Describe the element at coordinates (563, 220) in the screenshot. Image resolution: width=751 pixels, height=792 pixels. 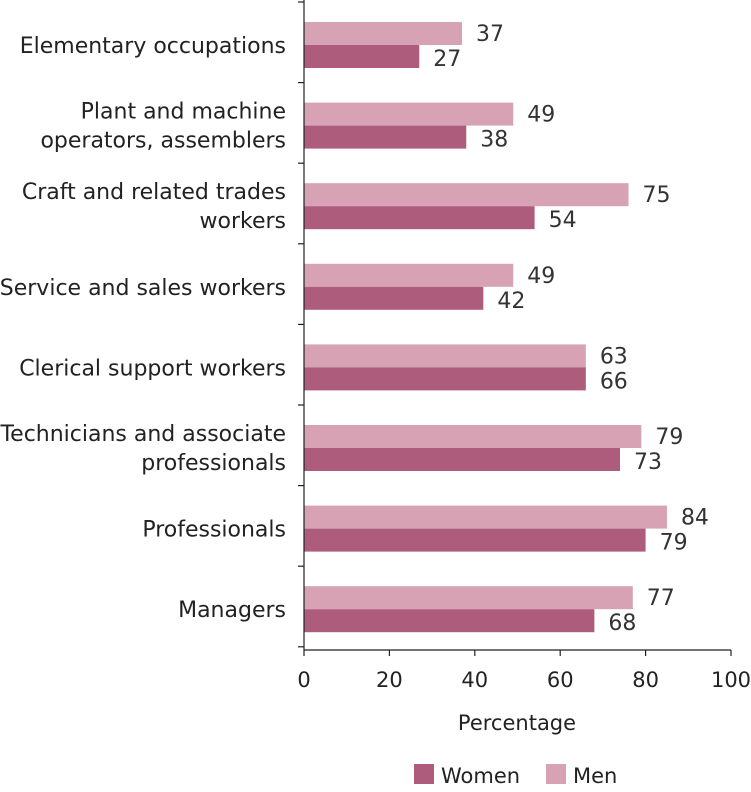
I see `value-label-women-2: 54` at that location.